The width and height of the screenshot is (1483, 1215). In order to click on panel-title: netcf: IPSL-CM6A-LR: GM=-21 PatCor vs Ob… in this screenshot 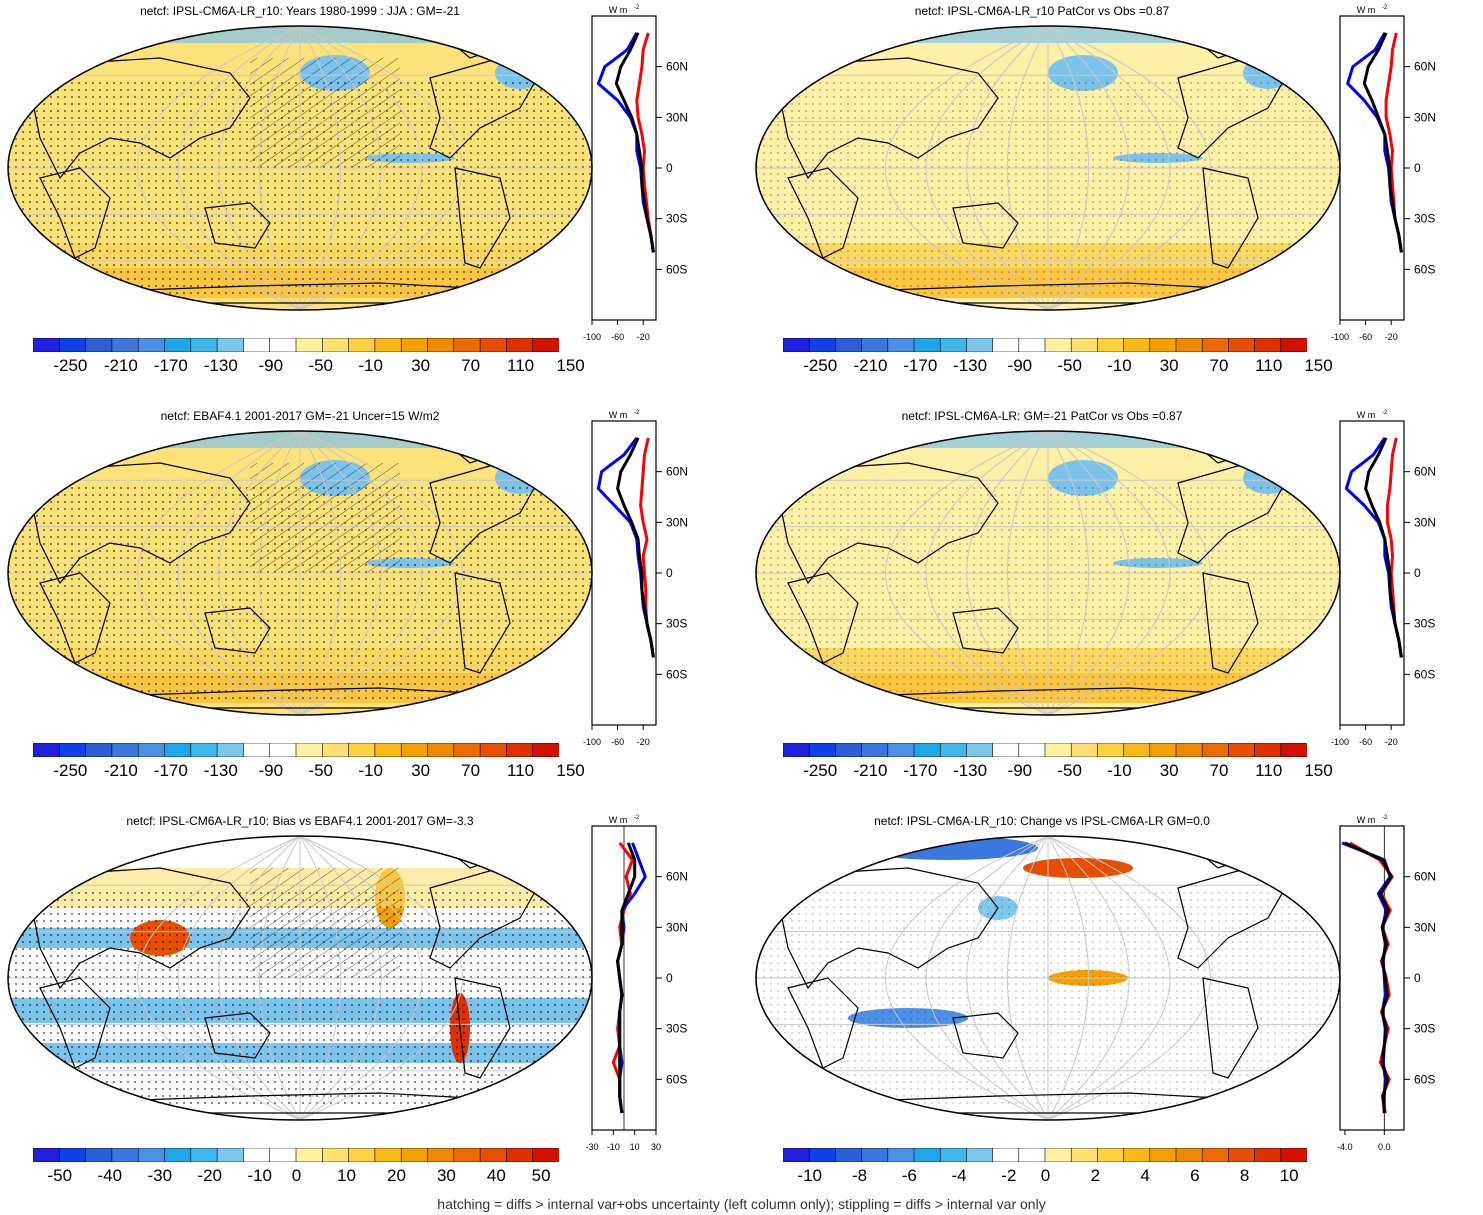, I will do `click(1042, 416)`.